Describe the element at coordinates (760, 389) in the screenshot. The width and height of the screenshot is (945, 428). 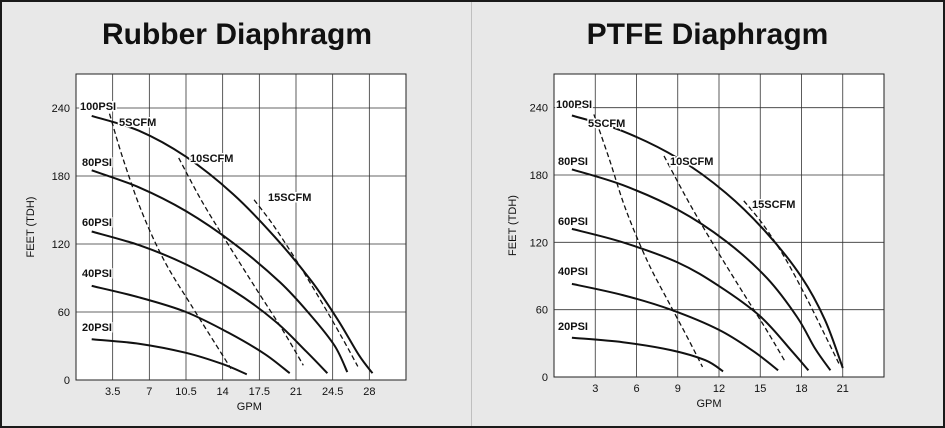
I see `x-tick-label: 15` at that location.